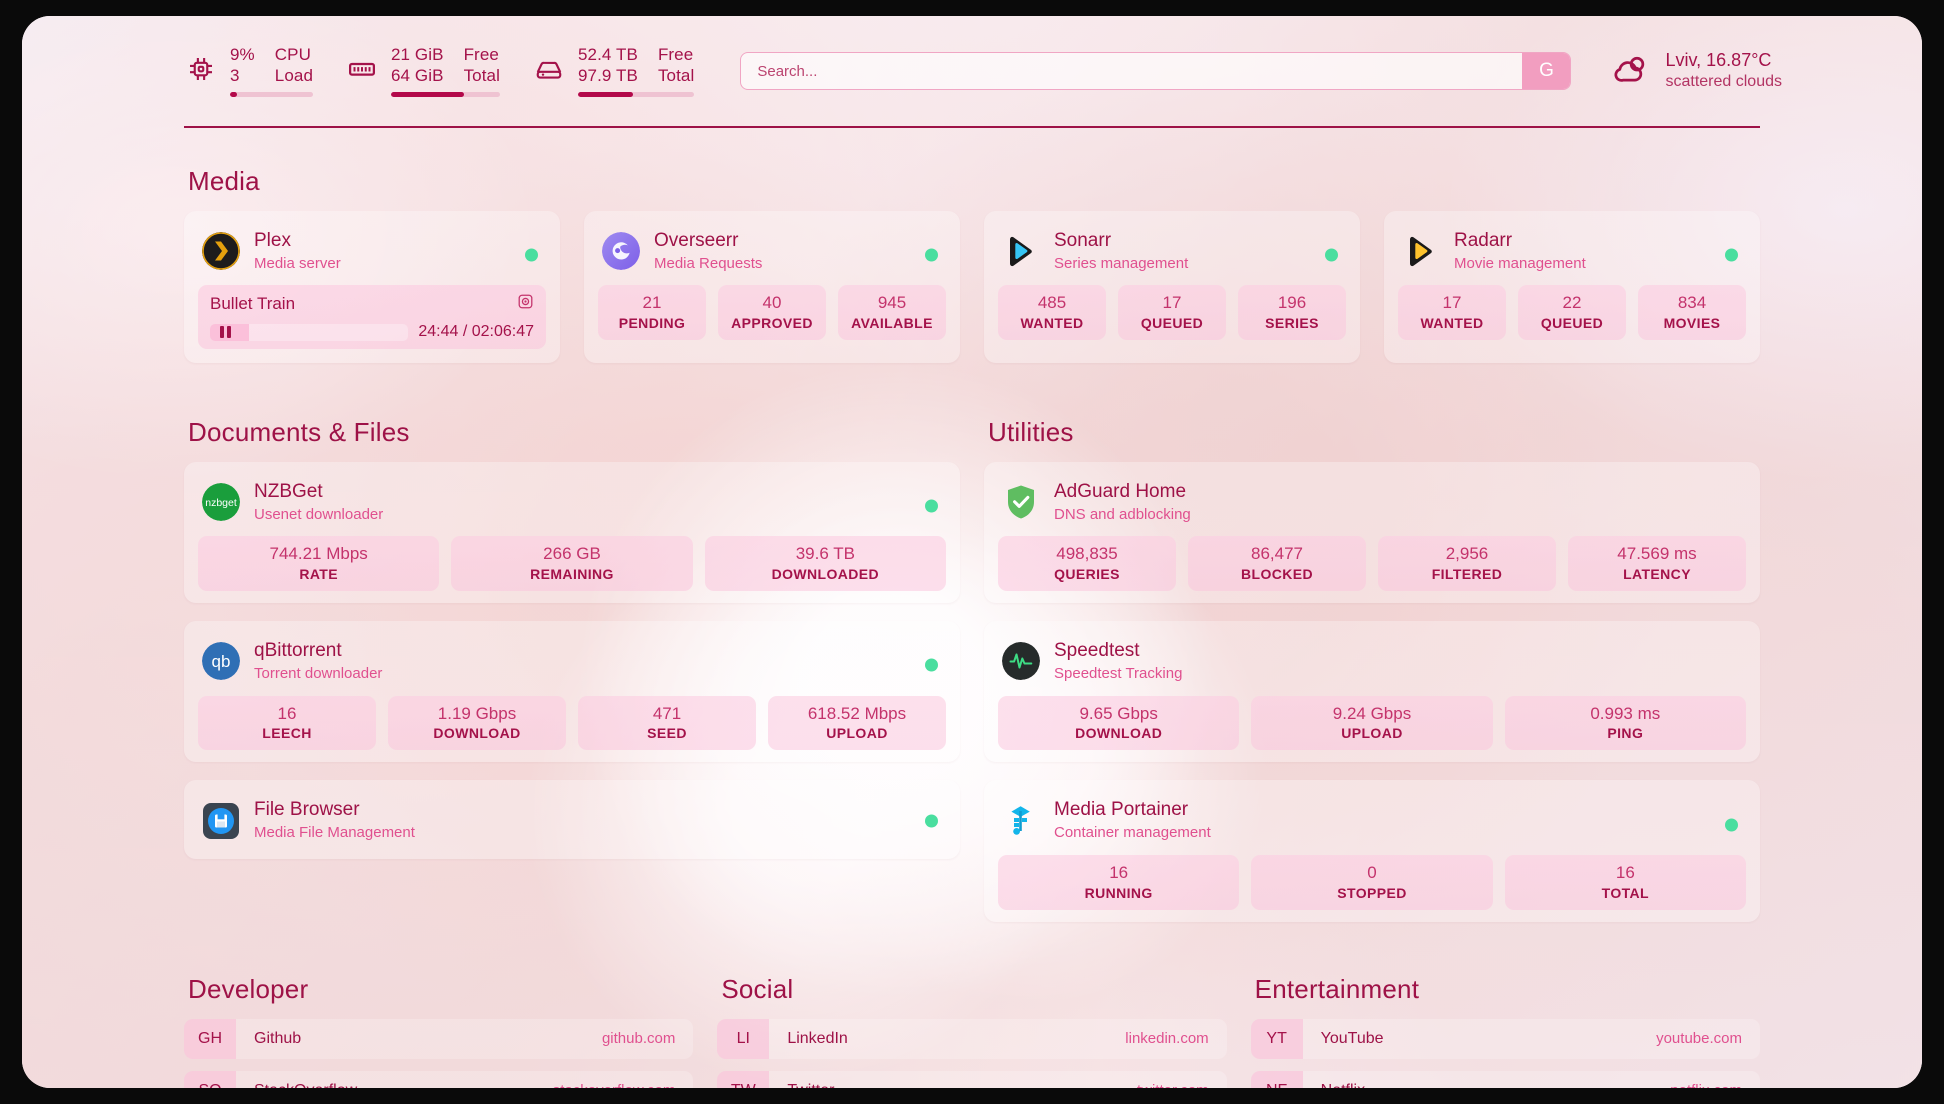 Image resolution: width=1944 pixels, height=1104 pixels. Describe the element at coordinates (1657, 564) in the screenshot. I see `stat-item: 47.569 ms LATENCY` at that location.